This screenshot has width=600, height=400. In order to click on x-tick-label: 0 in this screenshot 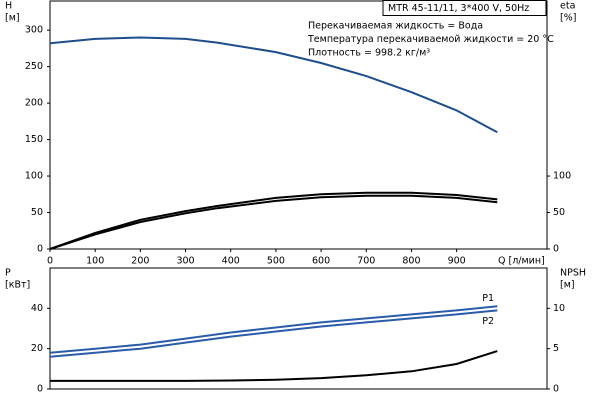, I will do `click(50, 261)`.